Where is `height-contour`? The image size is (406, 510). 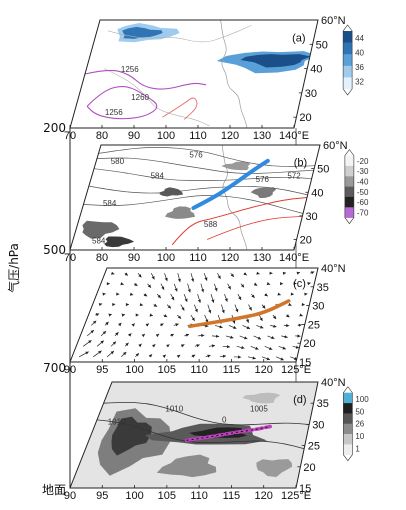
height-contour is located at coordinates (145, 79).